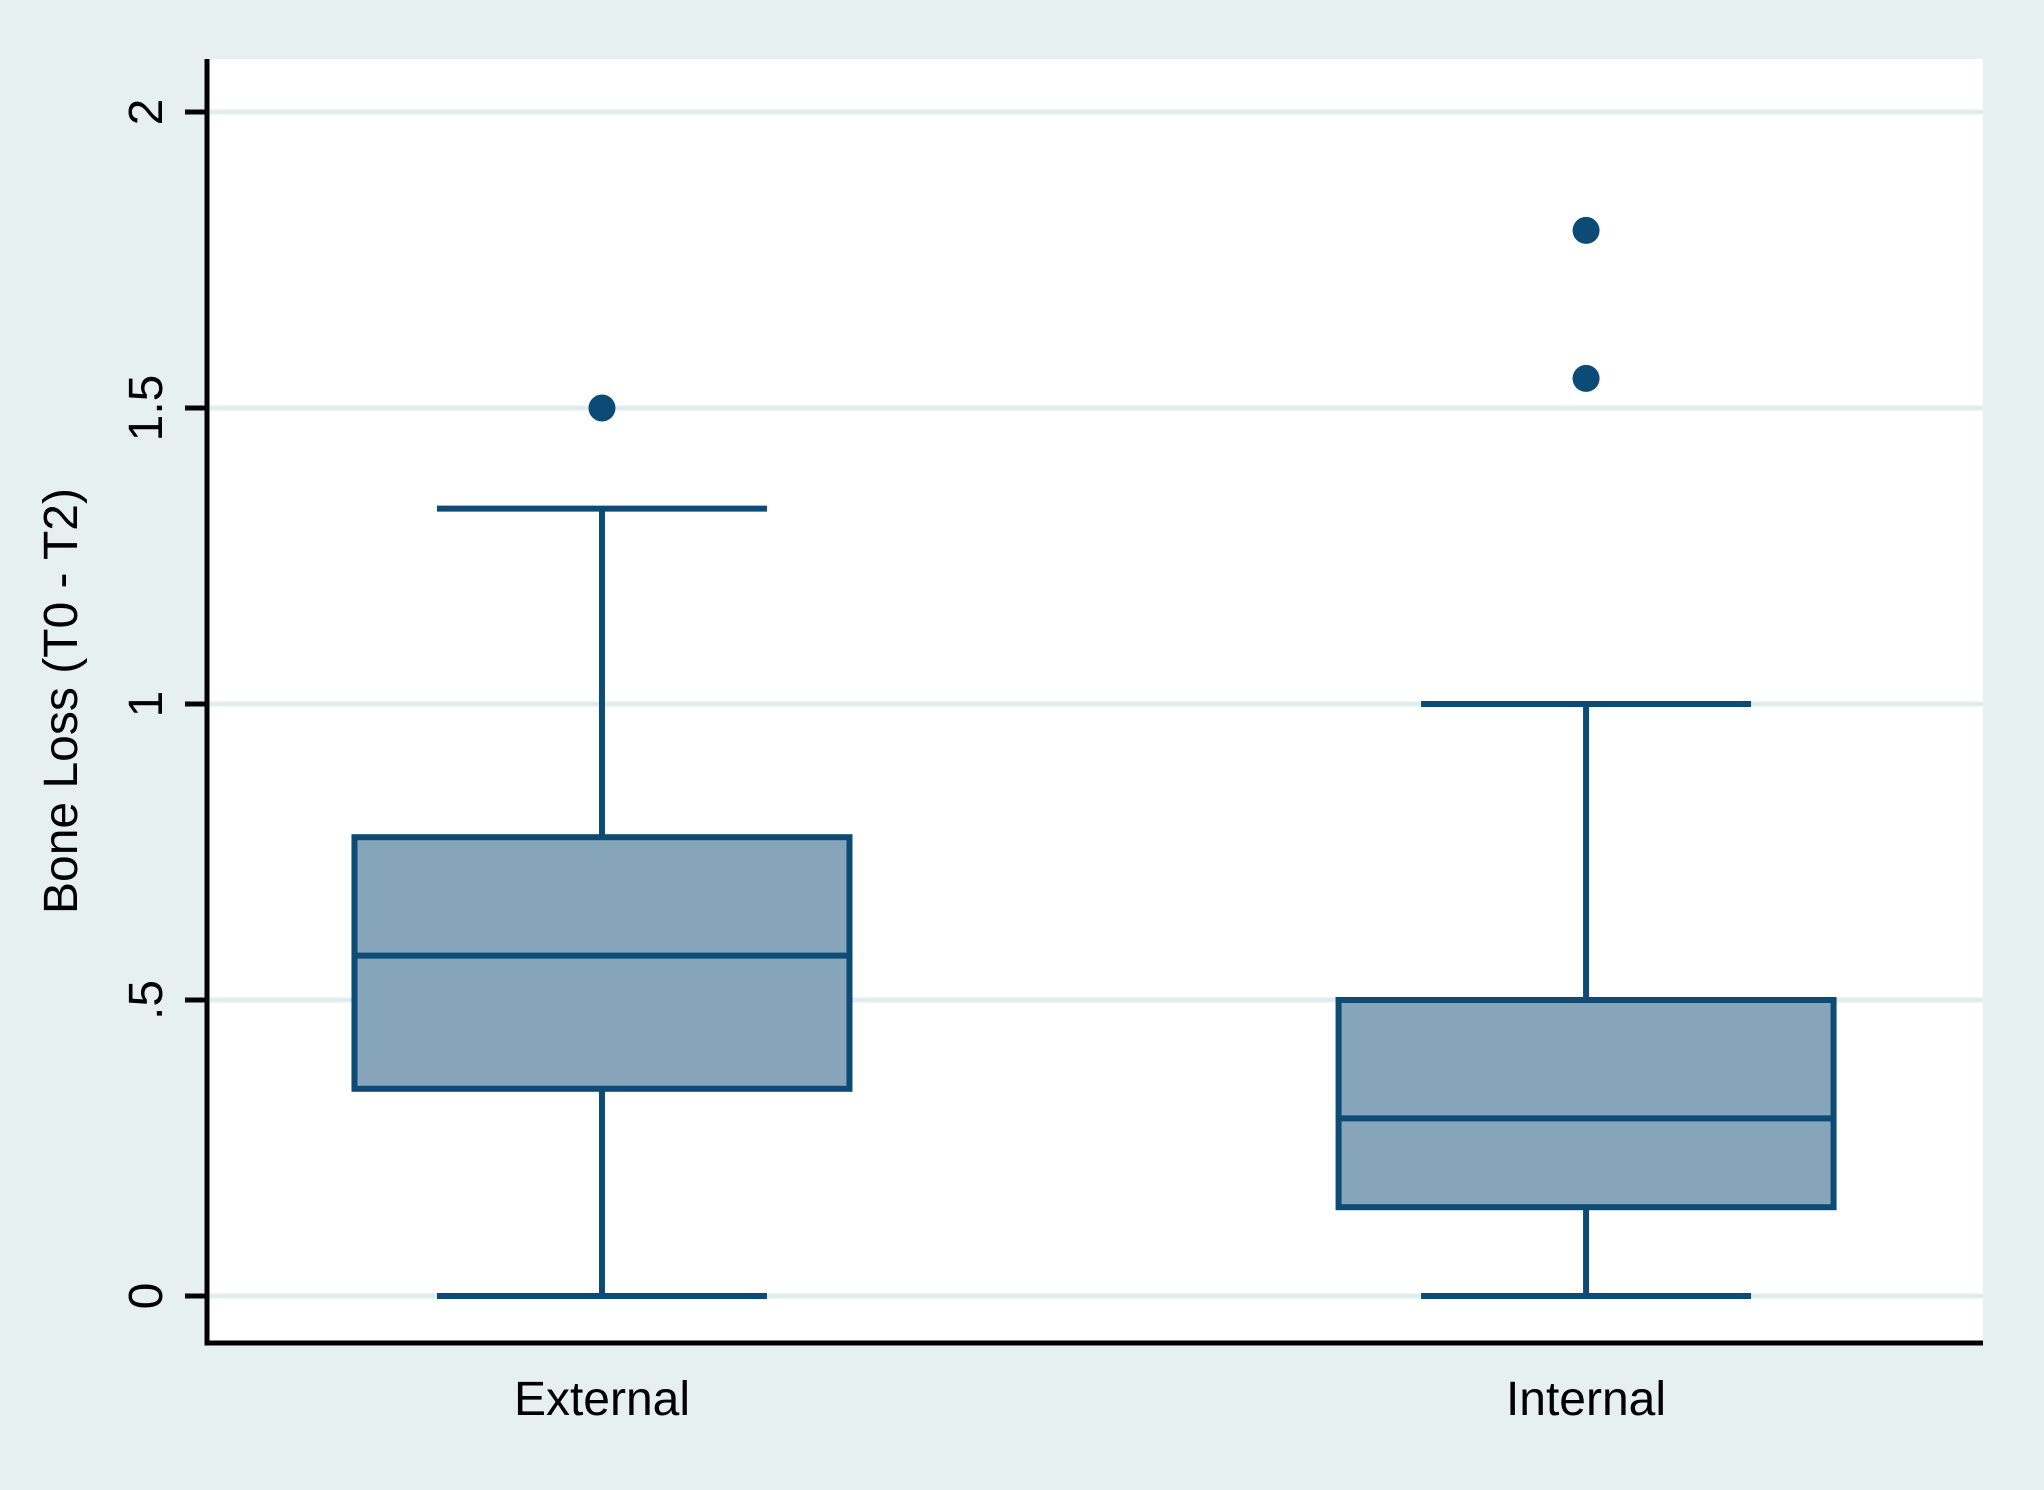  I want to click on category-label-external: External, so click(602, 1399).